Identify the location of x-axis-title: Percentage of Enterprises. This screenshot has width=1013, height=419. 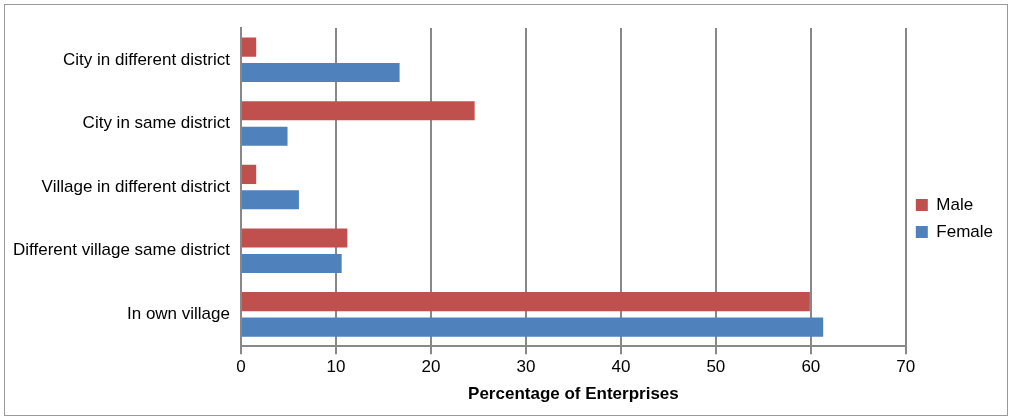
(573, 394).